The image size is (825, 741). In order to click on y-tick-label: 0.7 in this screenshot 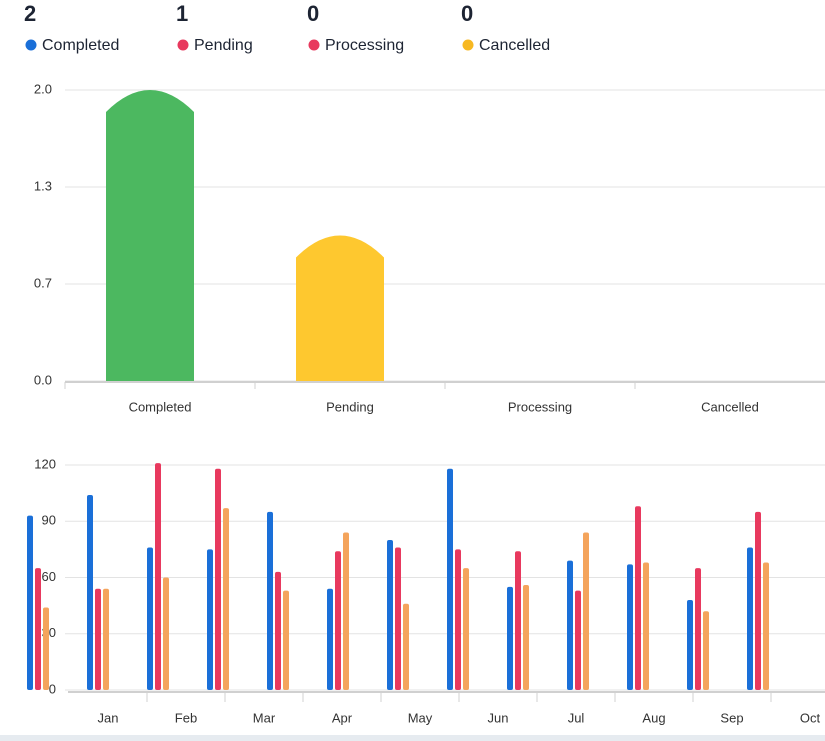, I will do `click(43, 282)`.